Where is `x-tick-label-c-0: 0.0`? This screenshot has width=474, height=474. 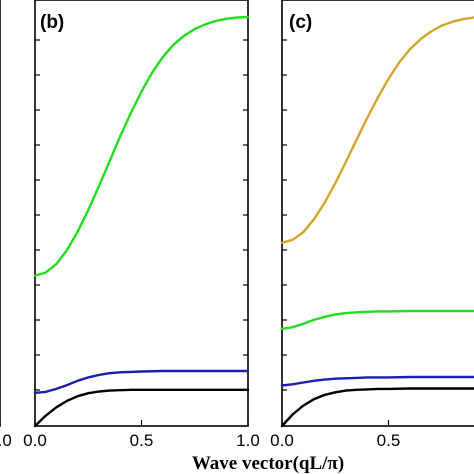
x-tick-label-c-0: 0.0 is located at coordinates (282, 440).